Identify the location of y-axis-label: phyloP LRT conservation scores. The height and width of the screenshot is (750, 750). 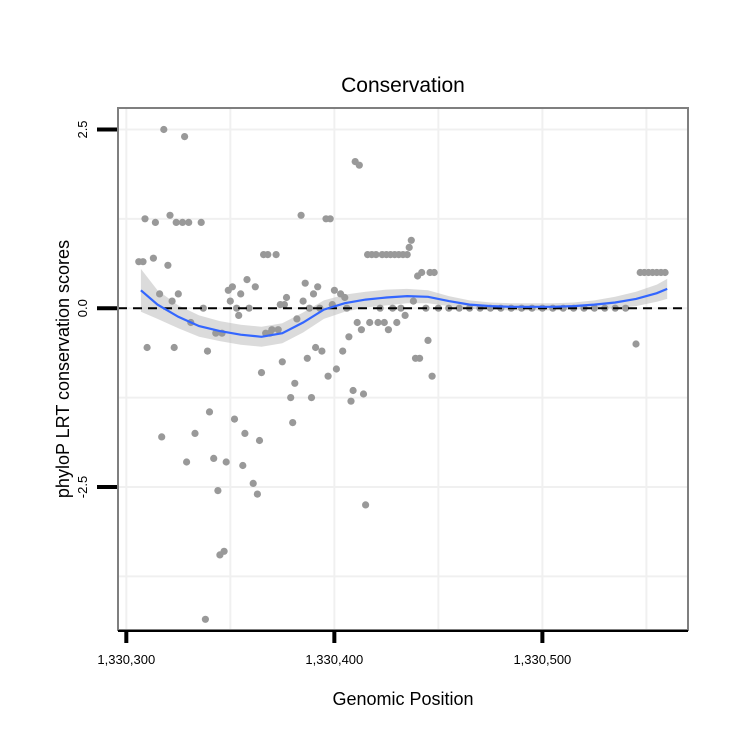
(63, 369).